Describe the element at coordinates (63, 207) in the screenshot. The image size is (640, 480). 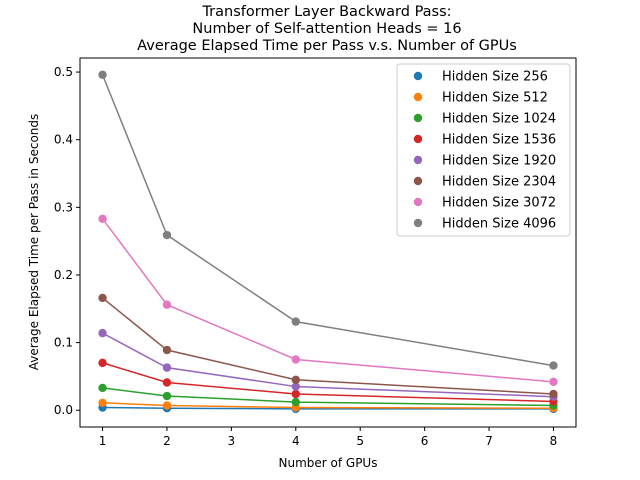
I see `y-tick-label-3: 0.3` at that location.